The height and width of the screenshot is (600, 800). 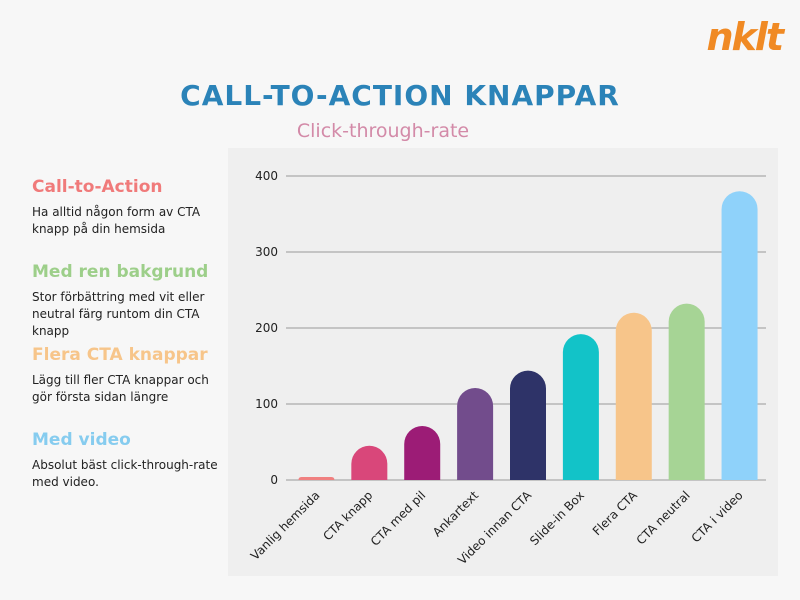 What do you see at coordinates (81, 440) in the screenshot?
I see `tip-heading: Med video` at bounding box center [81, 440].